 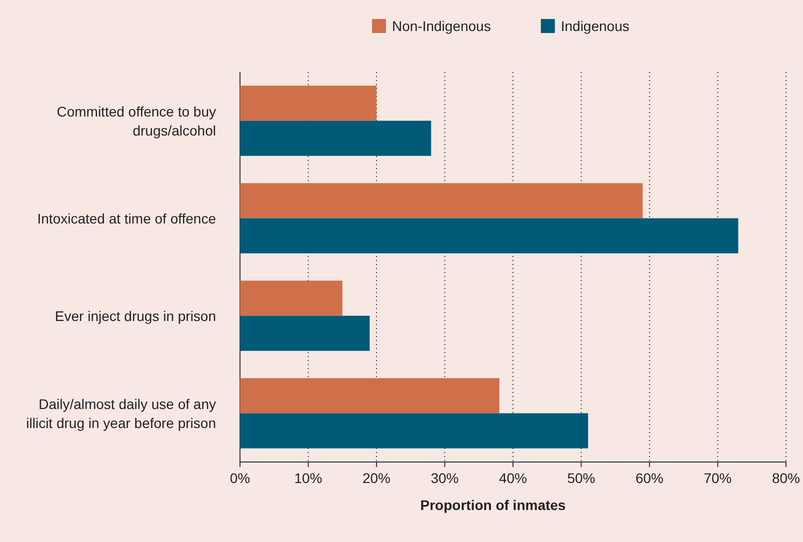 I want to click on y-tick-label: Daily/almost daily use of any illicit drug in year before prison, so click(x=121, y=413).